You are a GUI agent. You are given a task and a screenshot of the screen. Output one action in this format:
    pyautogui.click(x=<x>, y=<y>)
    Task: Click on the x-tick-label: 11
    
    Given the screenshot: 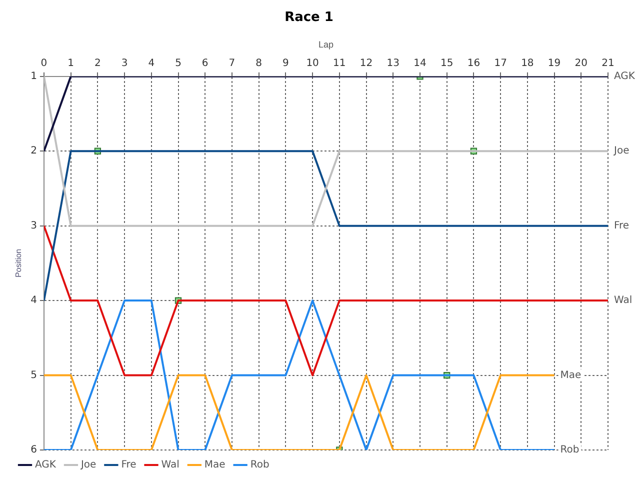 What is the action you would take?
    pyautogui.click(x=339, y=63)
    